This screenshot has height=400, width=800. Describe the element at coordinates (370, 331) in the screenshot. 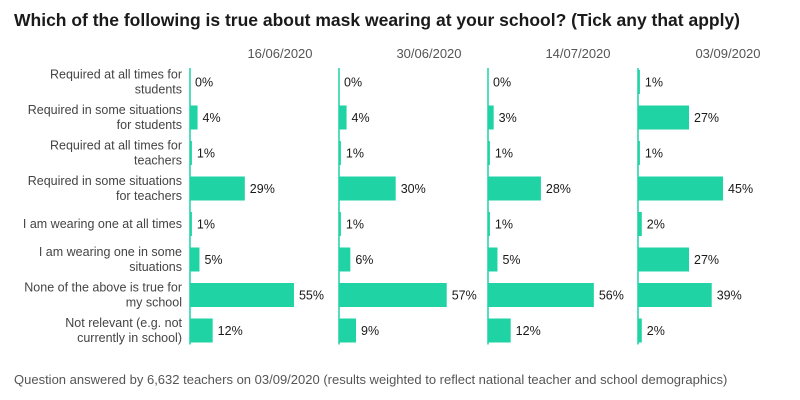

I see `data-label: 9%` at that location.